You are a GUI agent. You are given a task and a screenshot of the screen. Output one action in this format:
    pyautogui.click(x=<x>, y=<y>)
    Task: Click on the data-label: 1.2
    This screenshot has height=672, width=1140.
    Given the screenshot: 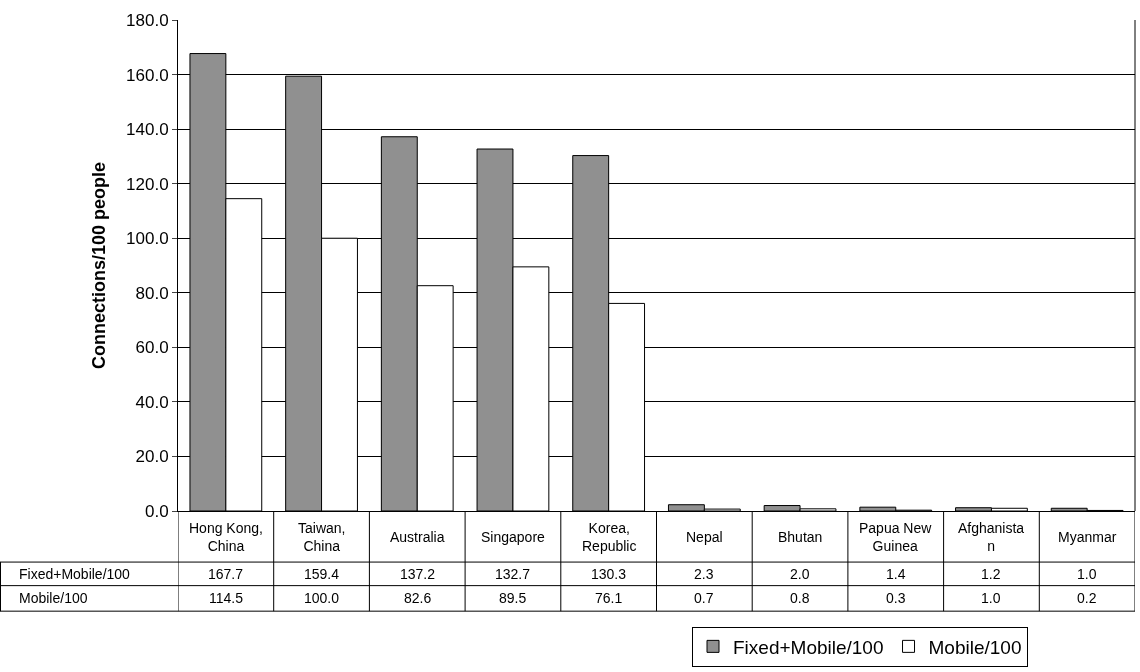 What is the action you would take?
    pyautogui.click(x=991, y=574)
    